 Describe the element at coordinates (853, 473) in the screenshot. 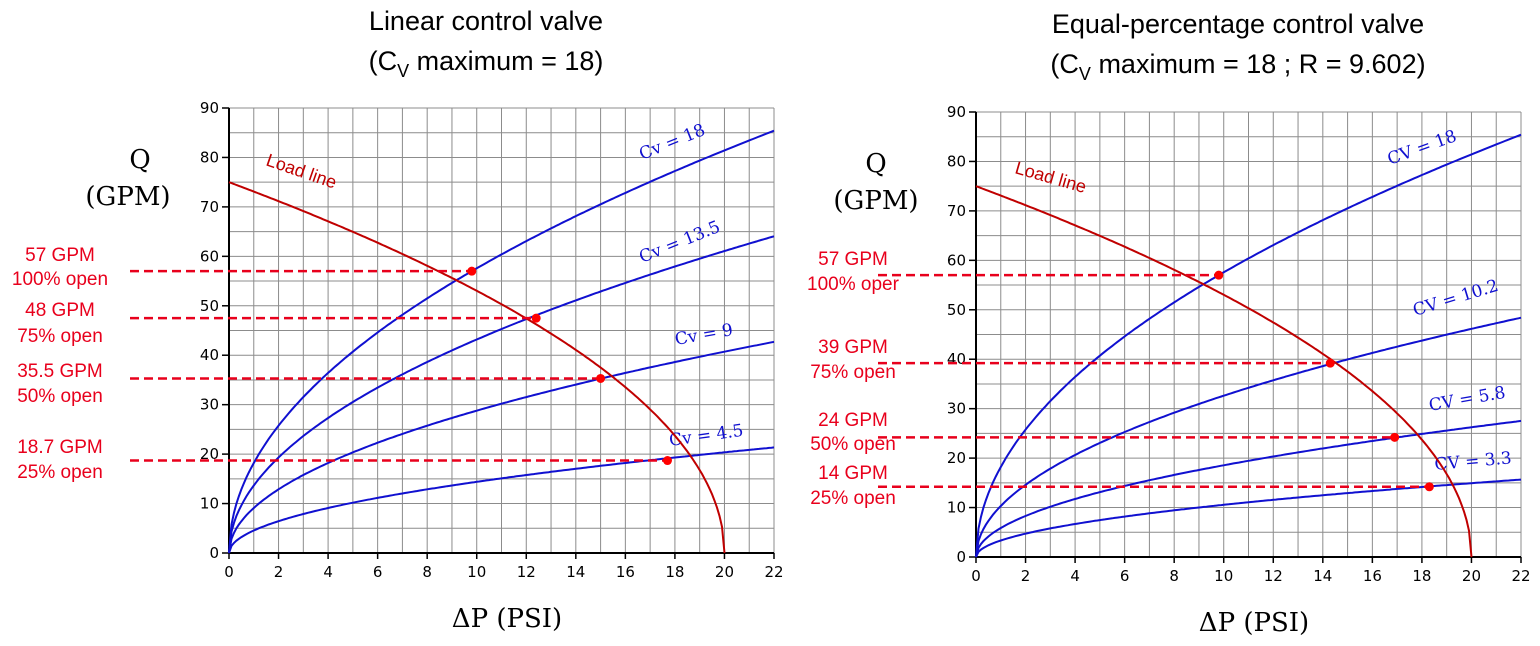

I see `operating-point-flow-label: 14 GPM` at that location.